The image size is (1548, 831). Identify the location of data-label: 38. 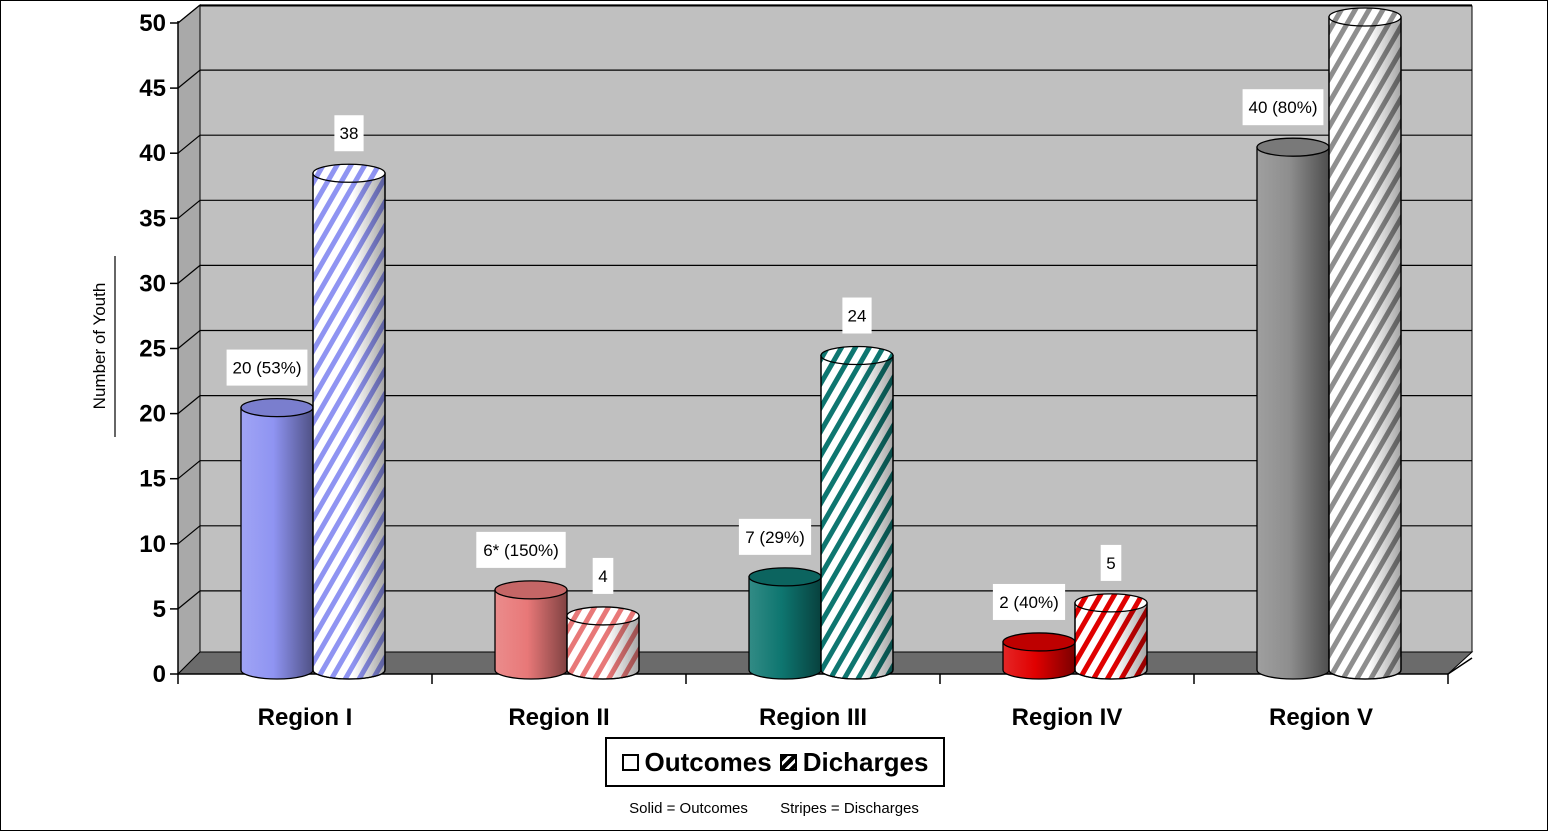
(349, 133).